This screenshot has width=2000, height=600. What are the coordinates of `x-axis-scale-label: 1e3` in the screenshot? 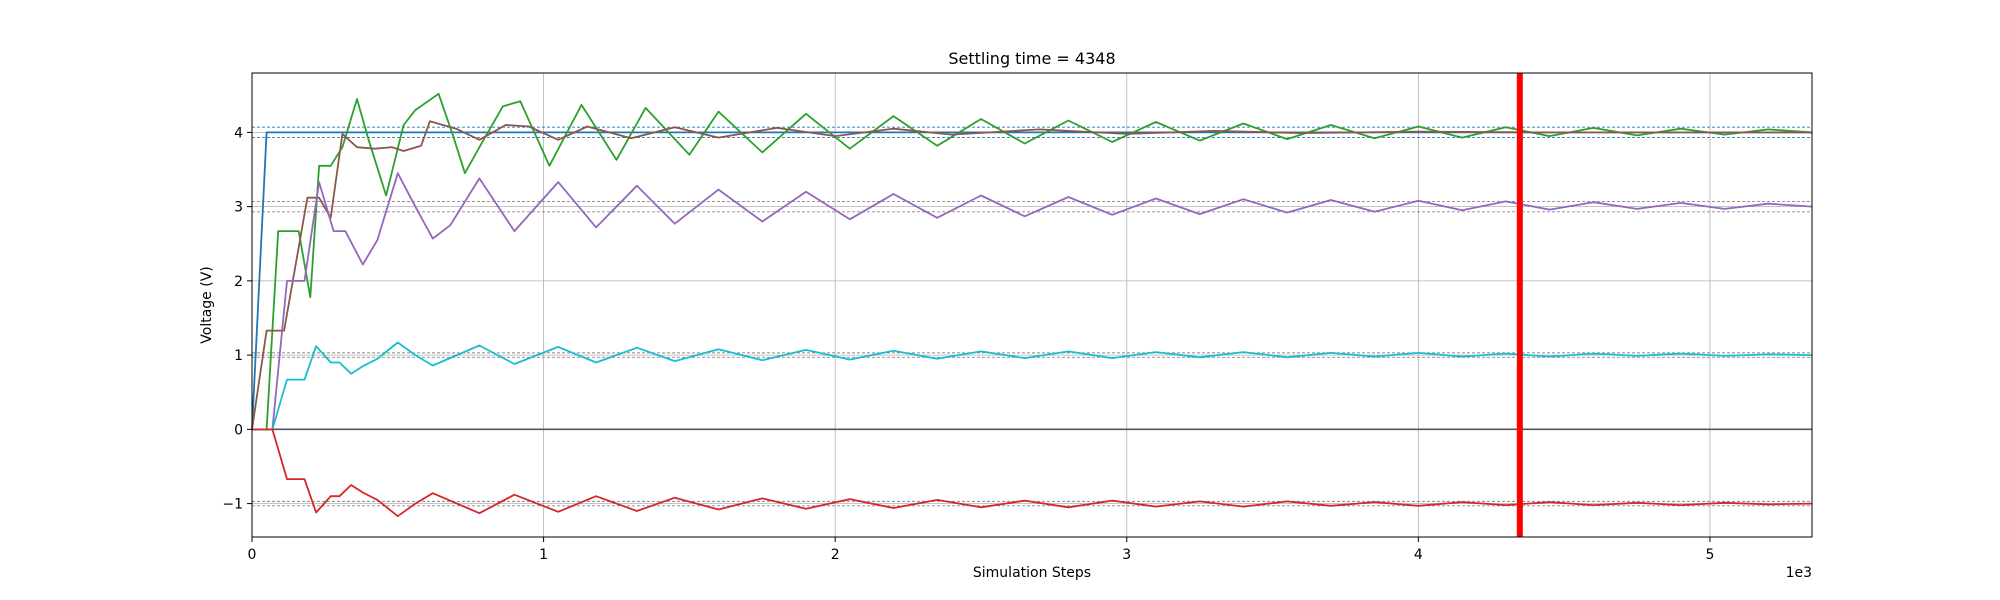 It's located at (1799, 573).